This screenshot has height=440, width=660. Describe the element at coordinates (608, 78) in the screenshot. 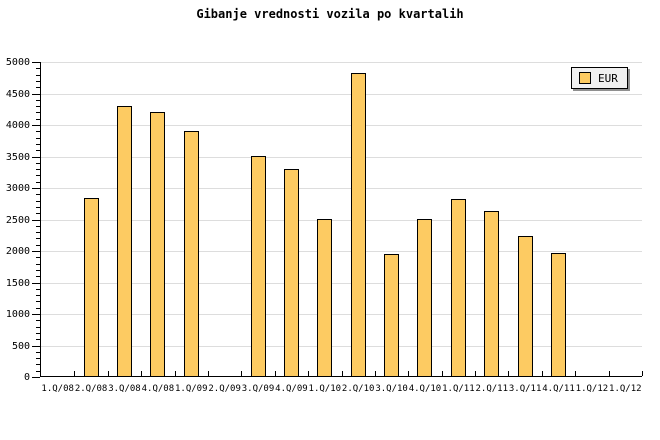

I see `legend-label: EUR` at that location.